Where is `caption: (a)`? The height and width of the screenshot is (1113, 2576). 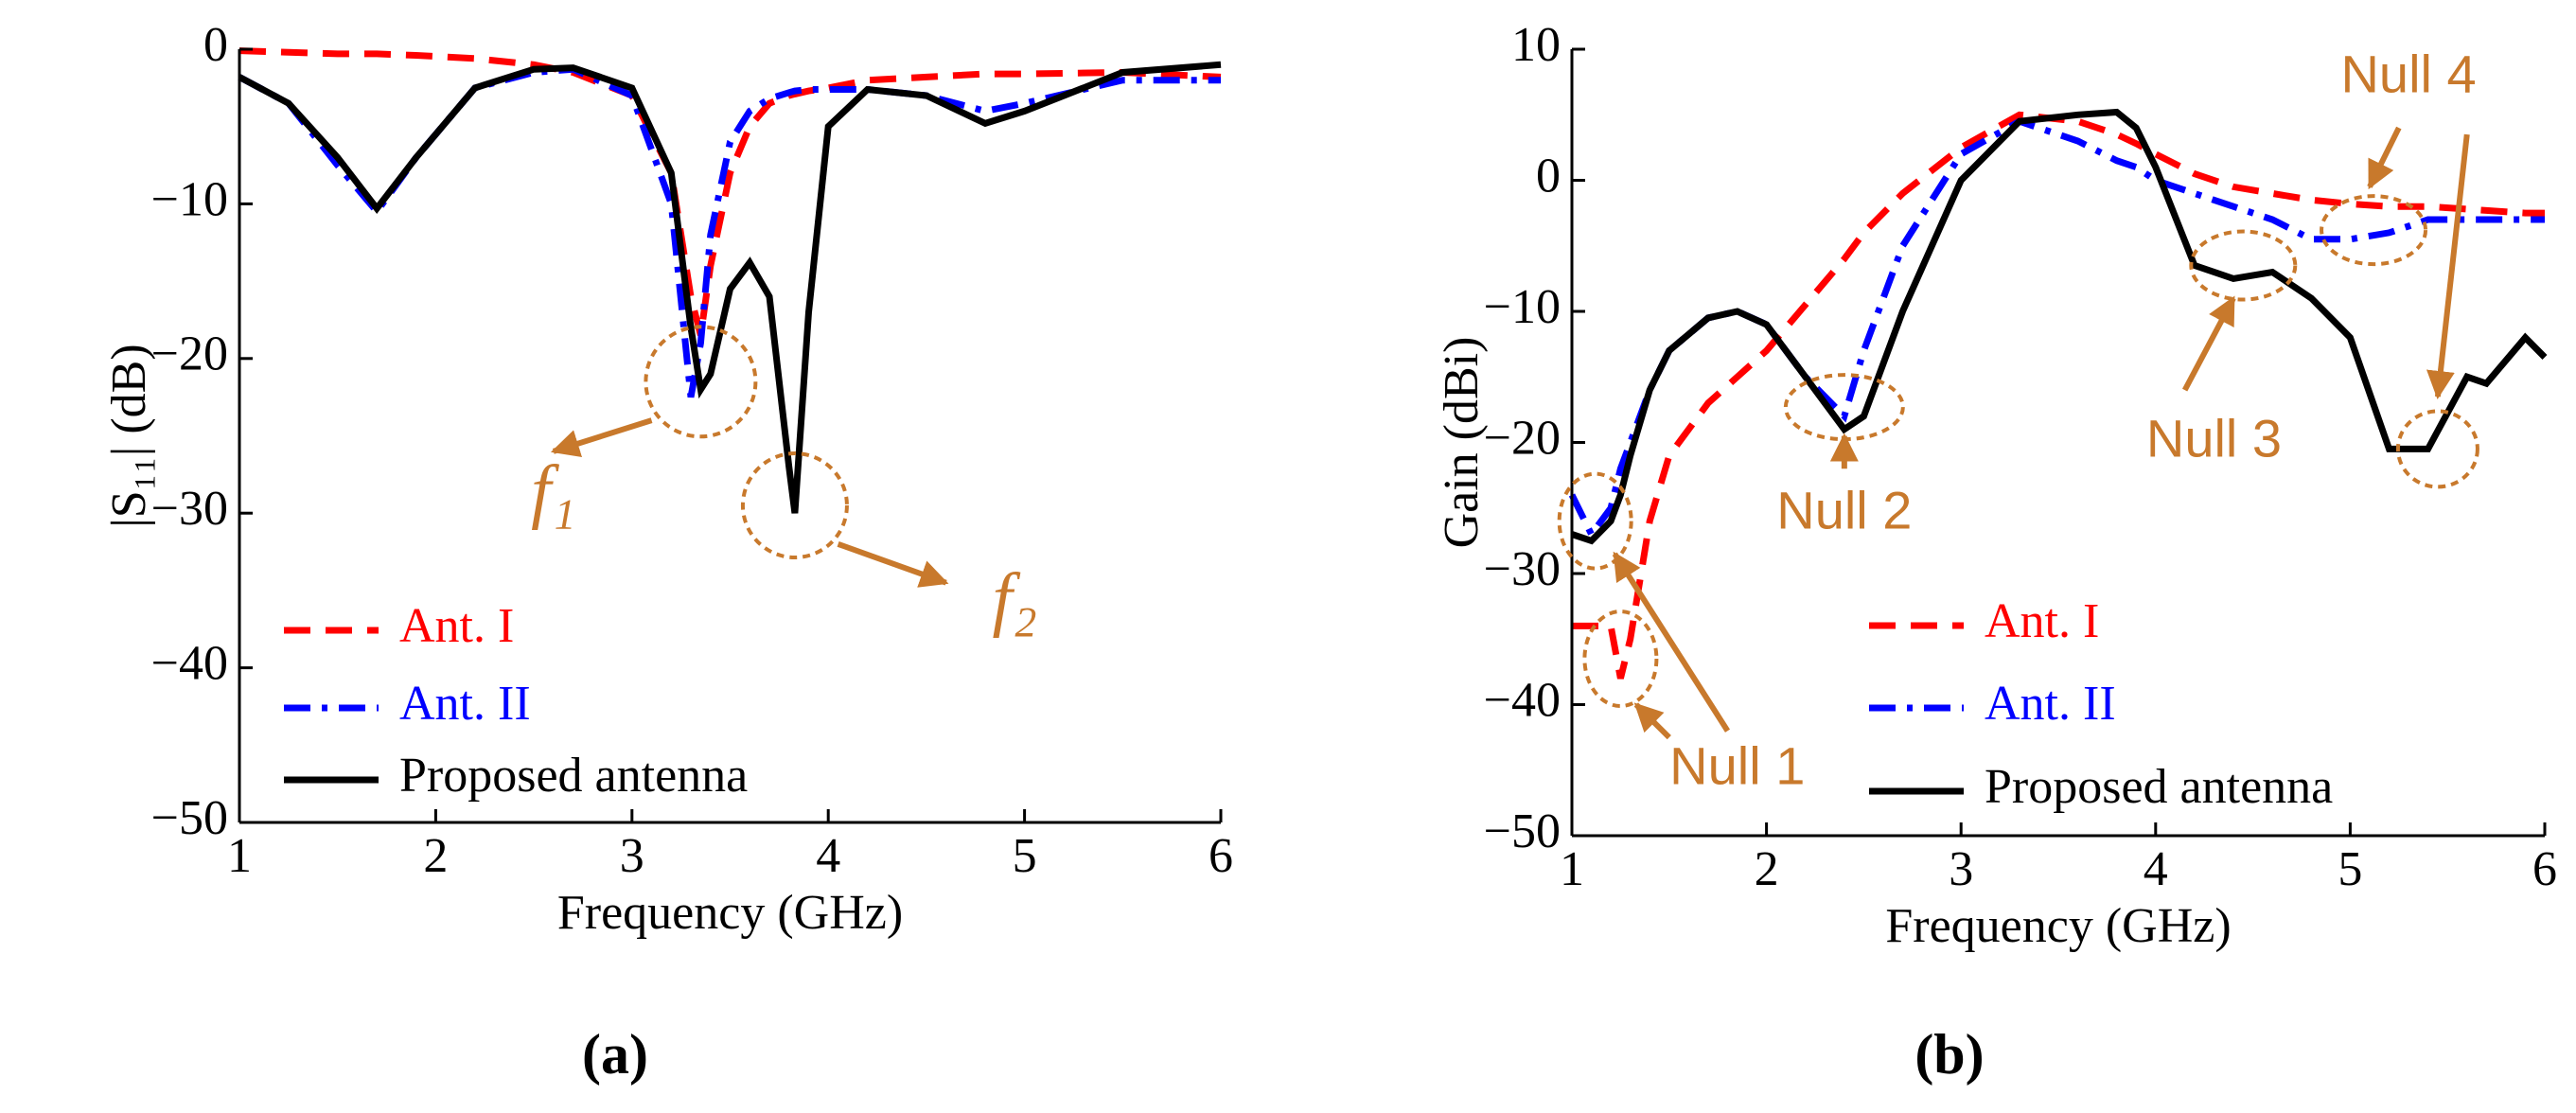 caption: (a) is located at coordinates (615, 1054).